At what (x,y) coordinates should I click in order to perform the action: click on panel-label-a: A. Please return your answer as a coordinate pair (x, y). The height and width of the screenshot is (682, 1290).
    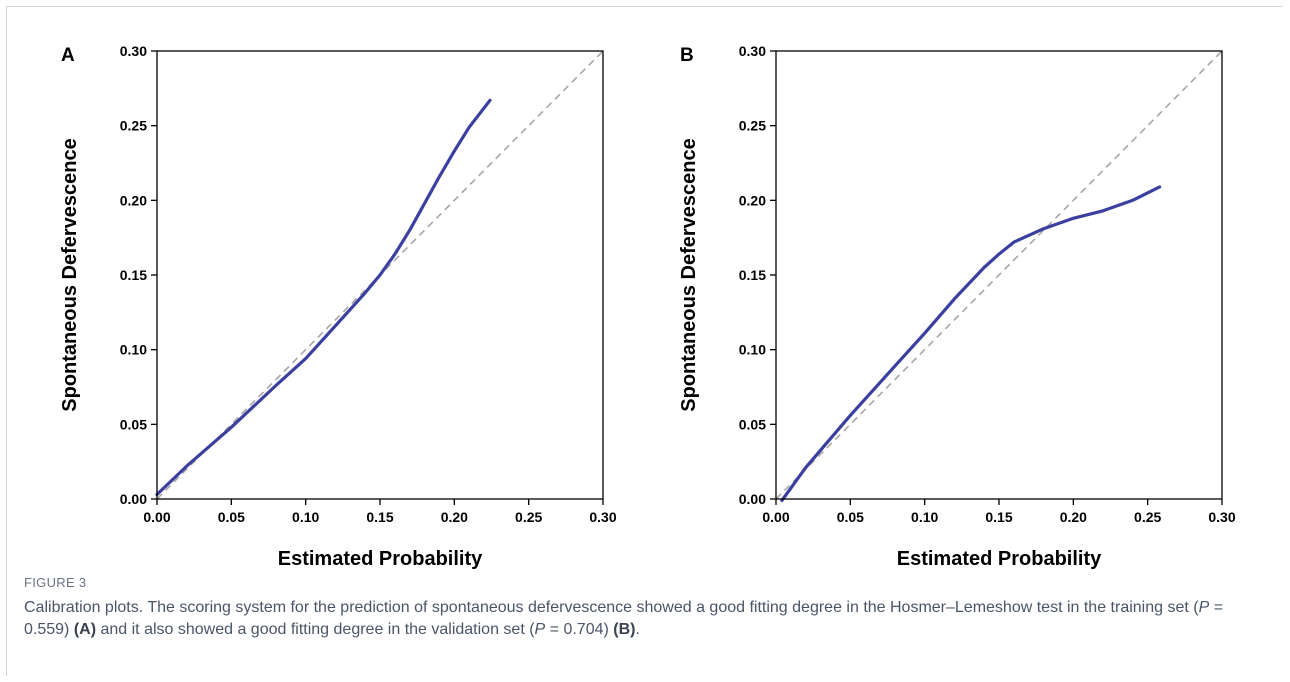
    Looking at the image, I should click on (68, 55).